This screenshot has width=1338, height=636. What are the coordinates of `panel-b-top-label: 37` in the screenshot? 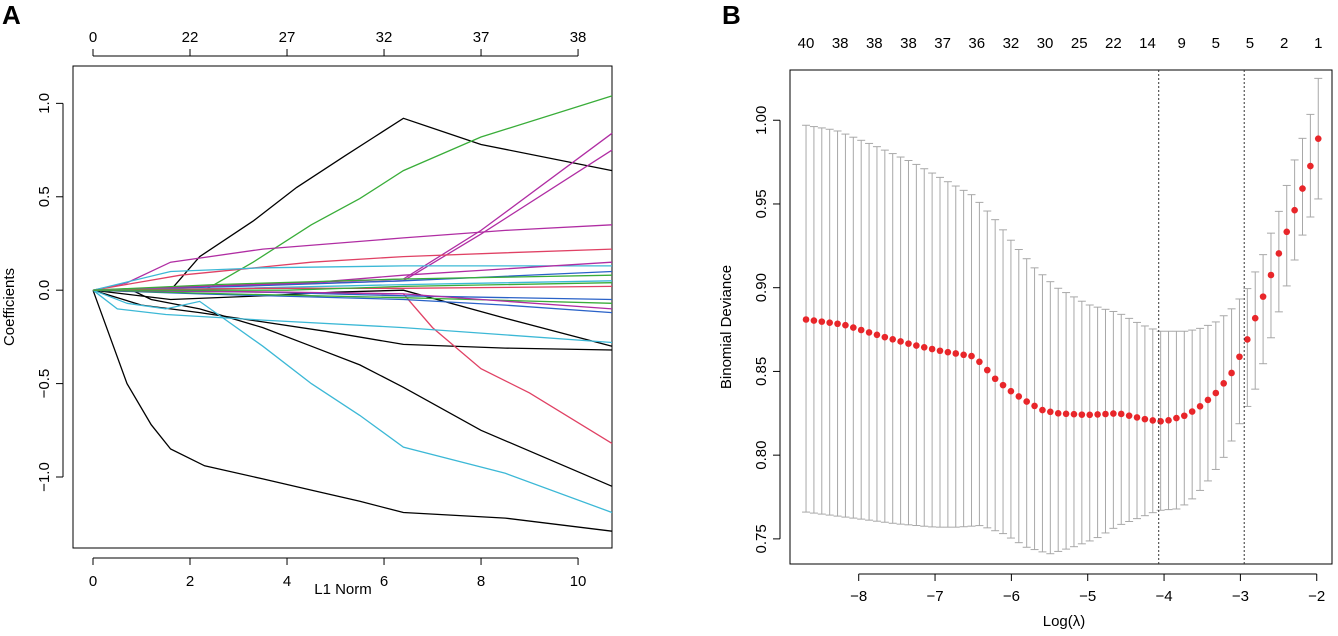 It's located at (942, 43).